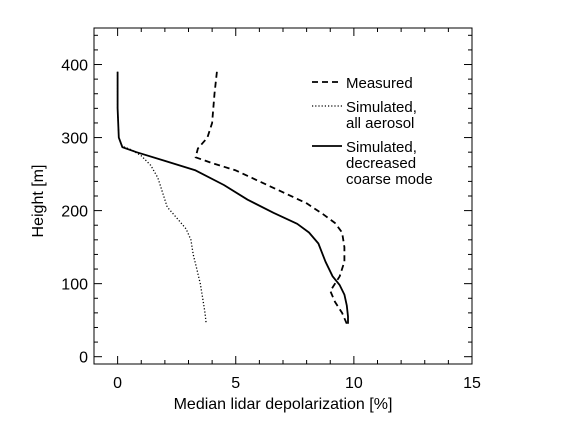 This screenshot has height=425, width=566. I want to click on legend-label-simulated_decreased: Simulated,, so click(381, 147).